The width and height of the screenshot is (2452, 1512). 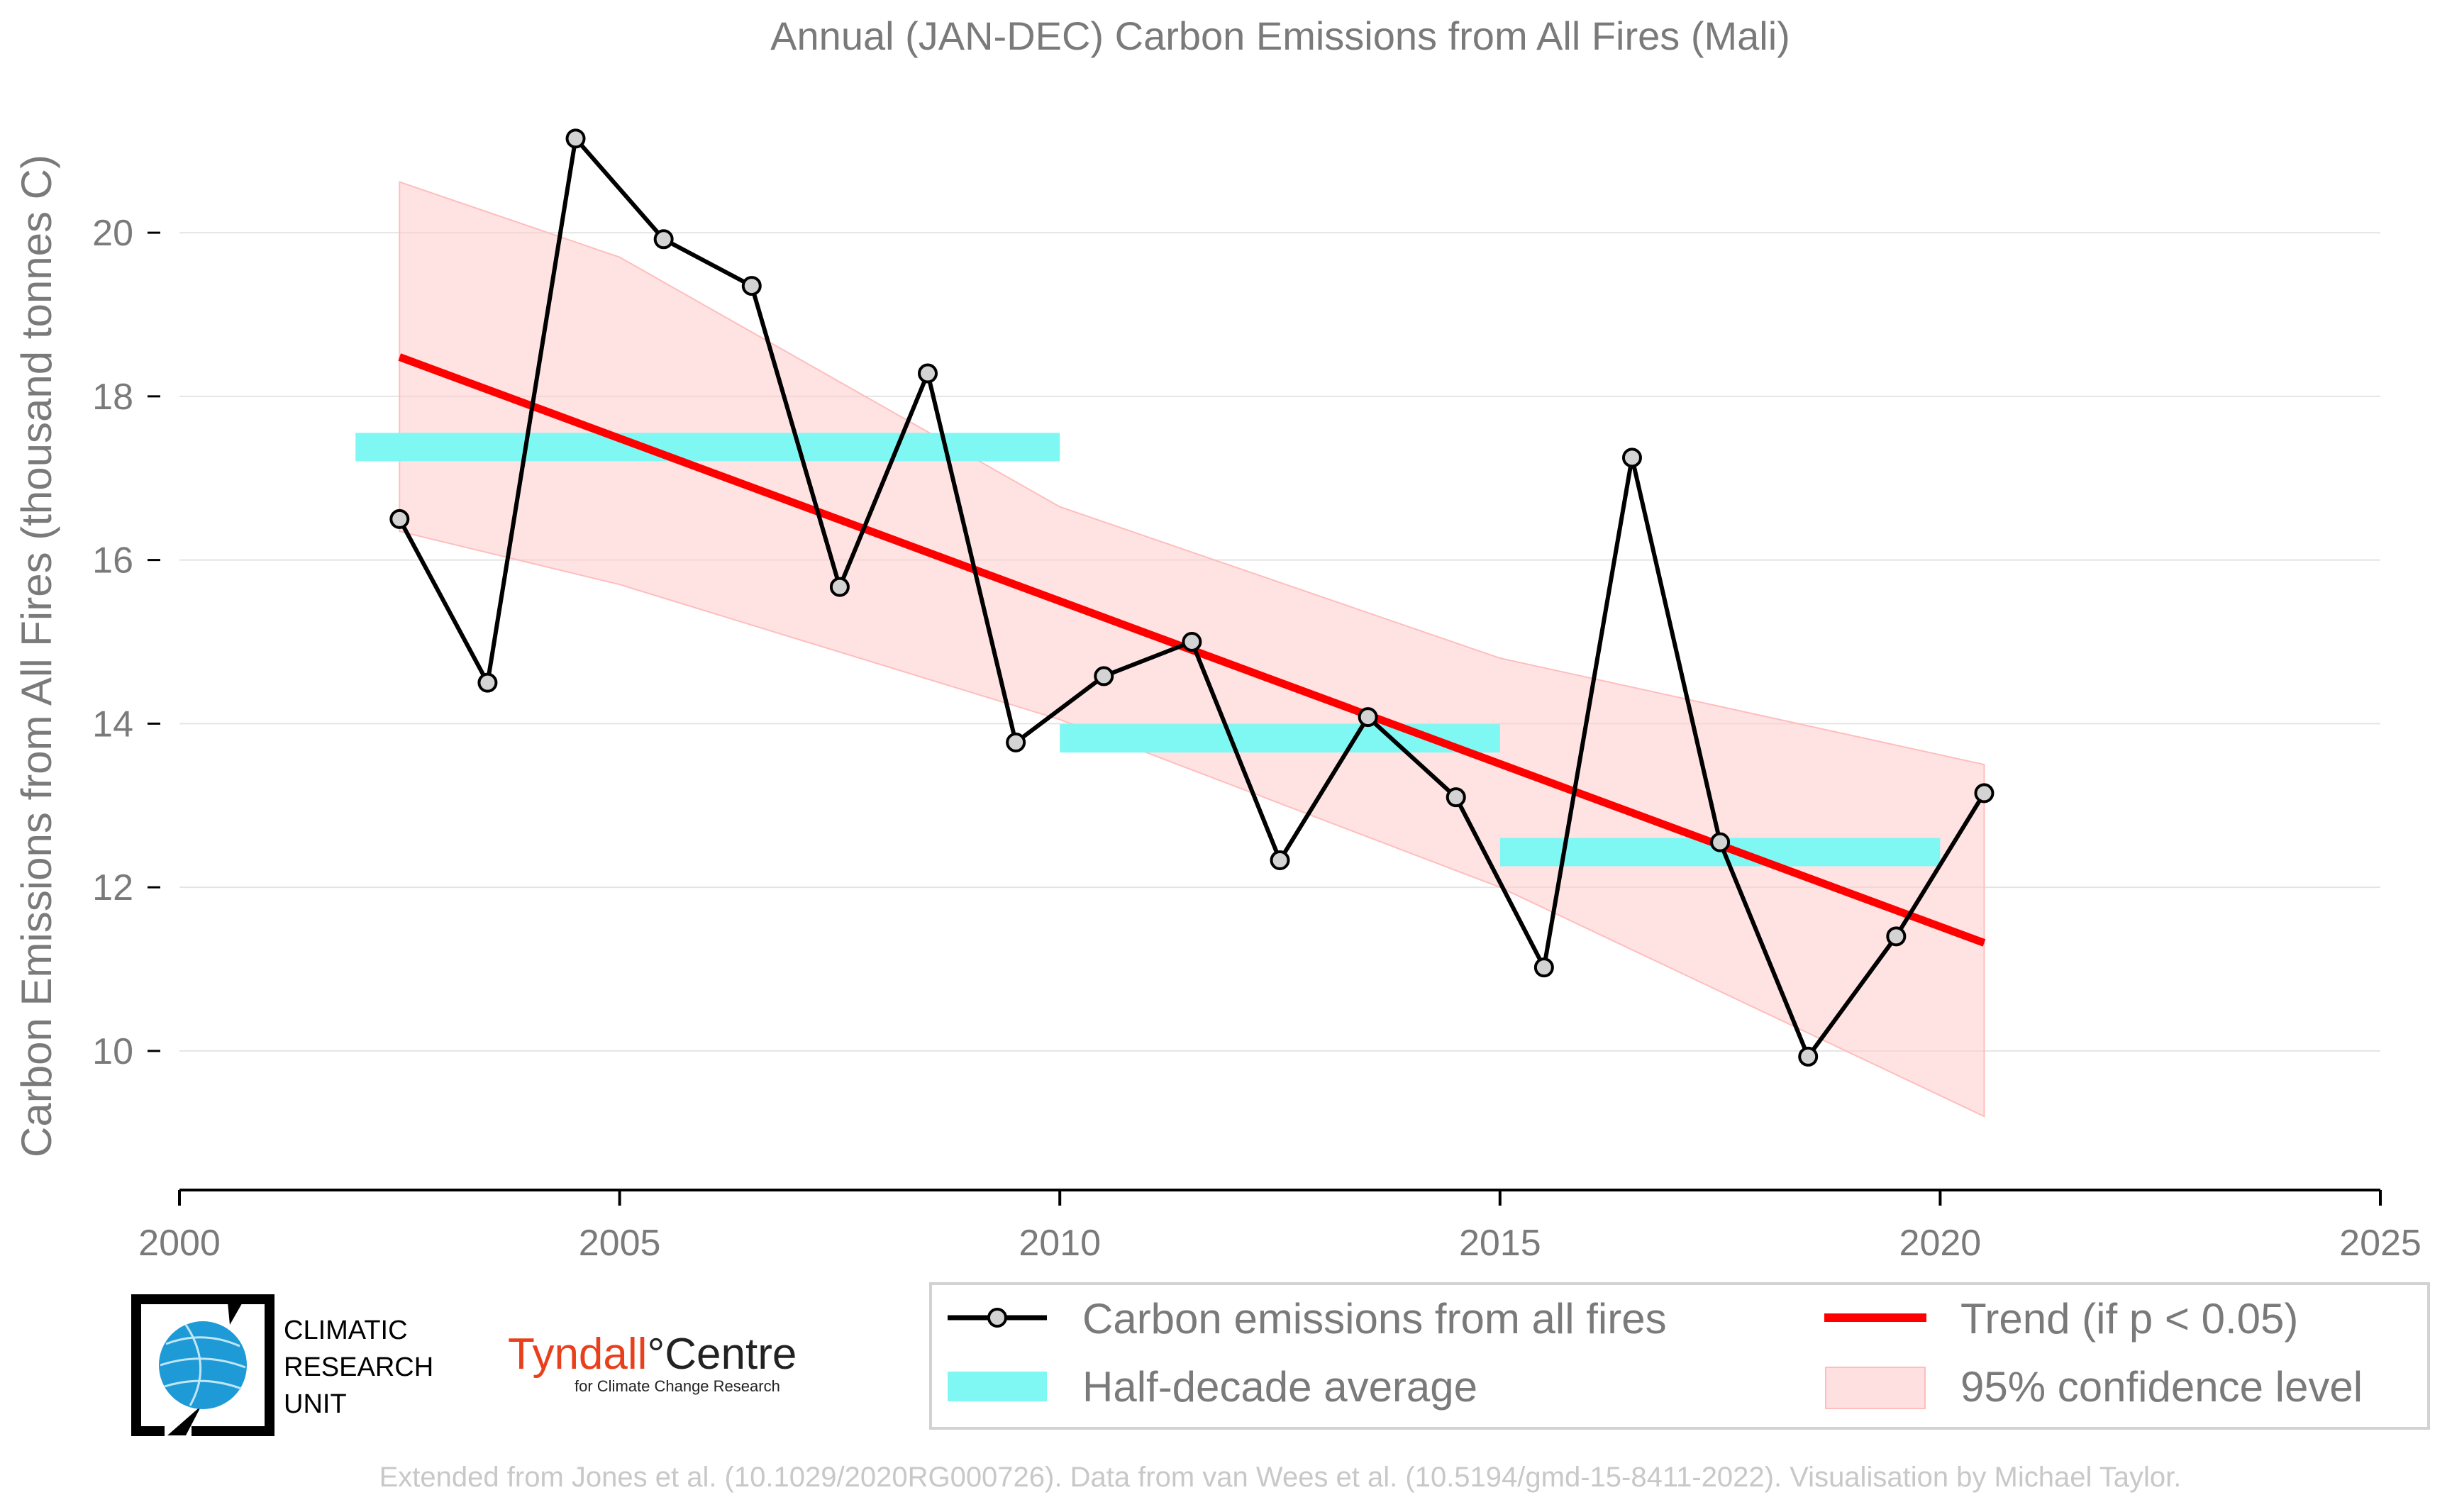 I want to click on legend-swatch-half-decade, so click(x=997, y=1386).